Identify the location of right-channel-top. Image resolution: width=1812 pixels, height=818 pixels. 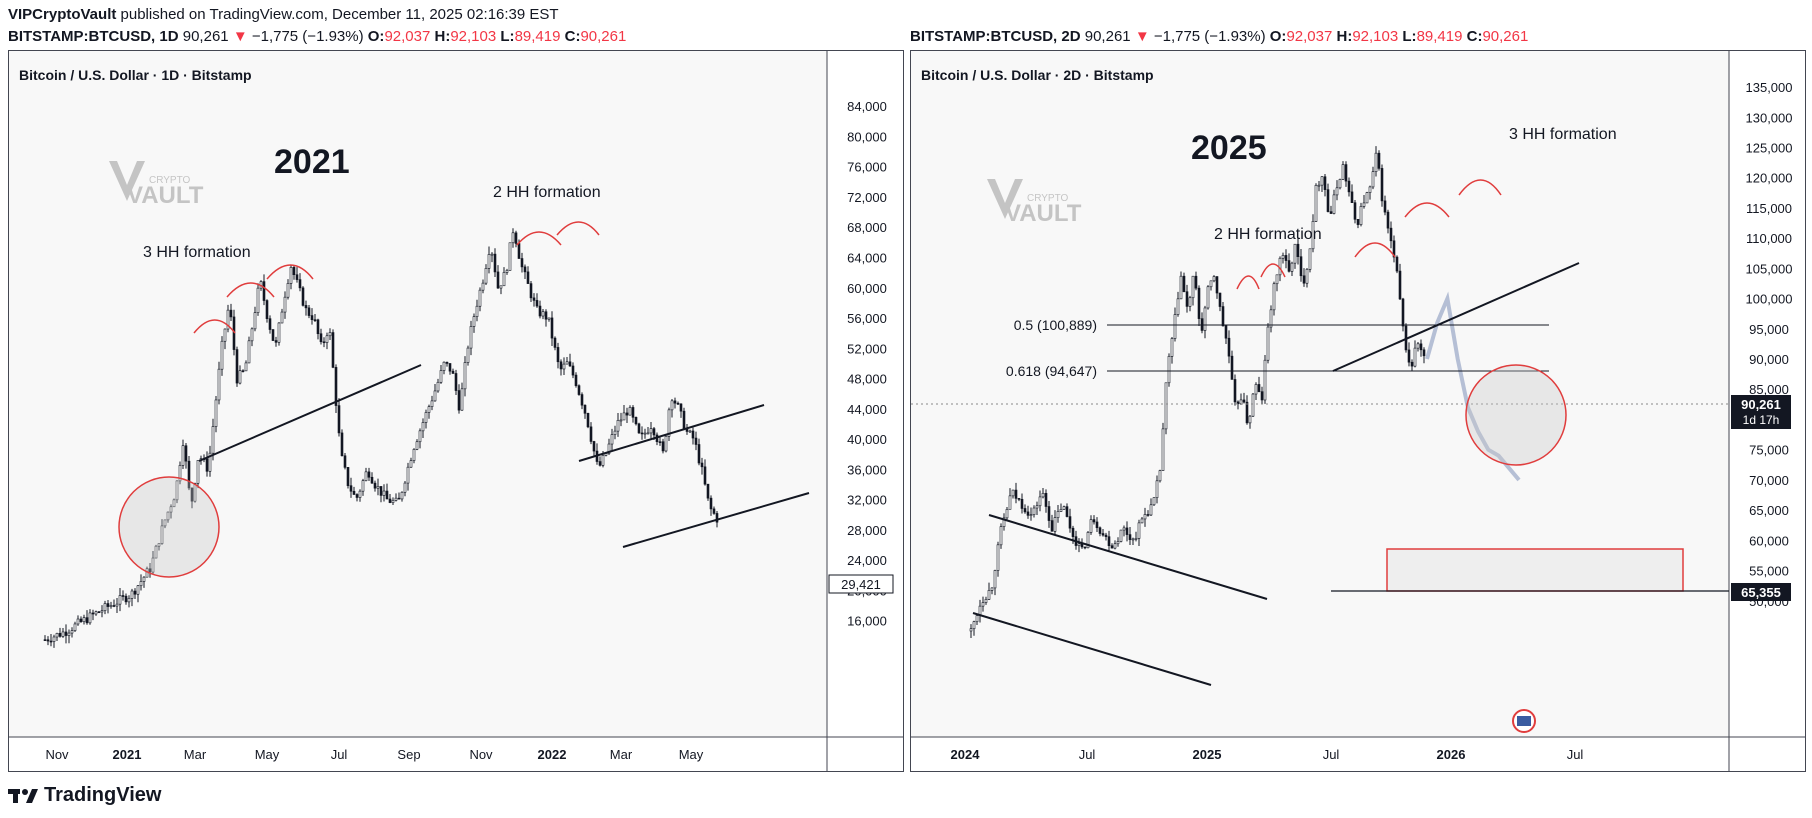
(1128, 557).